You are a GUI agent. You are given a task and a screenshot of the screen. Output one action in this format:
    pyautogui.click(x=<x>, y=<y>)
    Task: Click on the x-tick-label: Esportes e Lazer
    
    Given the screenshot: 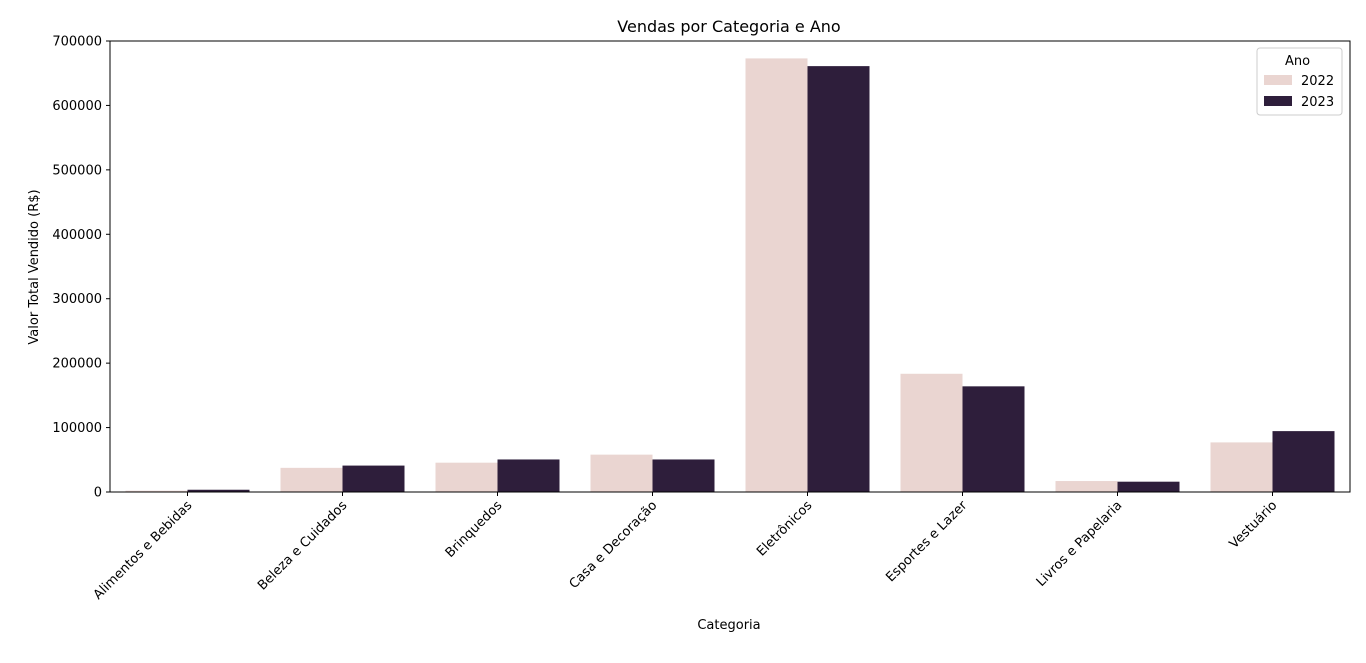 What is the action you would take?
    pyautogui.click(x=926, y=541)
    